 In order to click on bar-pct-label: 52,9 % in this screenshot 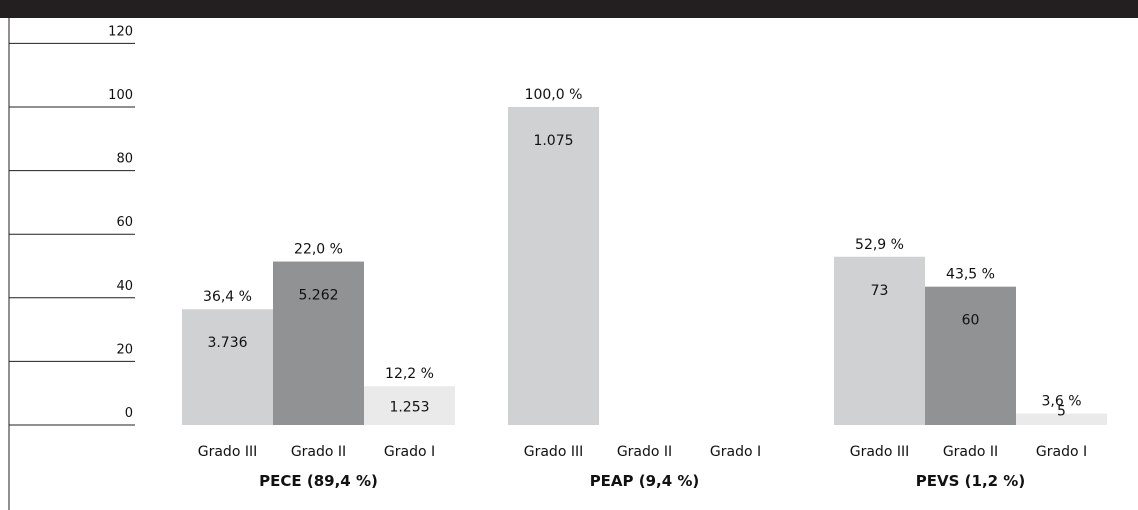, I will do `click(879, 245)`.